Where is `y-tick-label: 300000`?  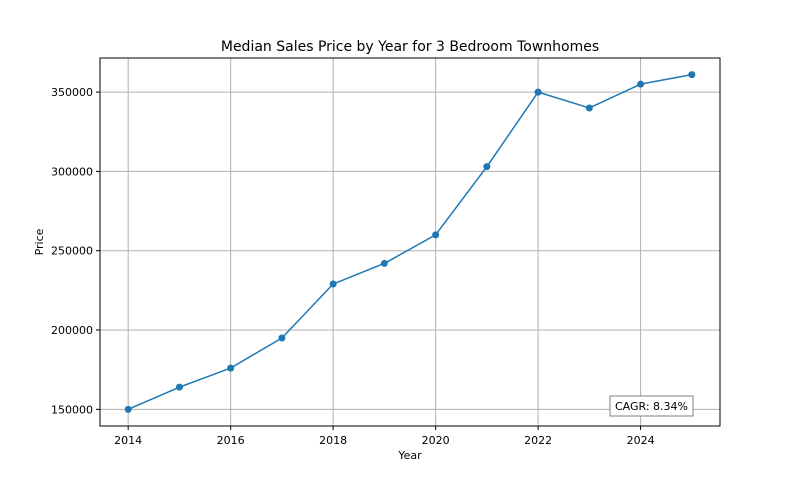 y-tick-label: 300000 is located at coordinates (72, 171).